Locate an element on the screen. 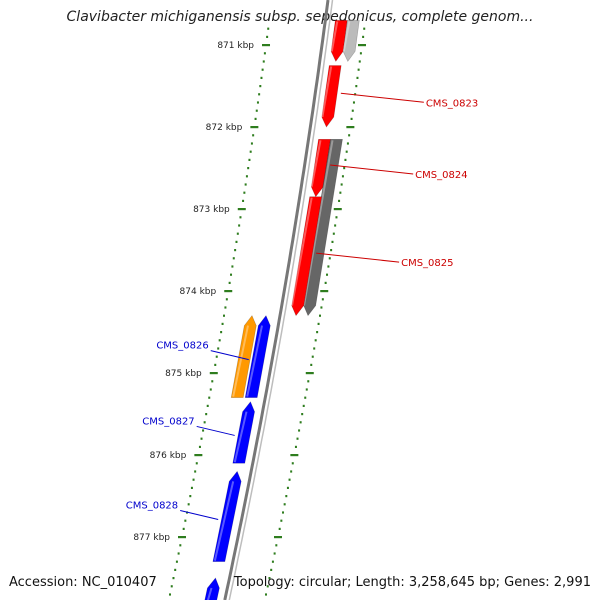  gene-label: CMS_0824 is located at coordinates (441, 175).